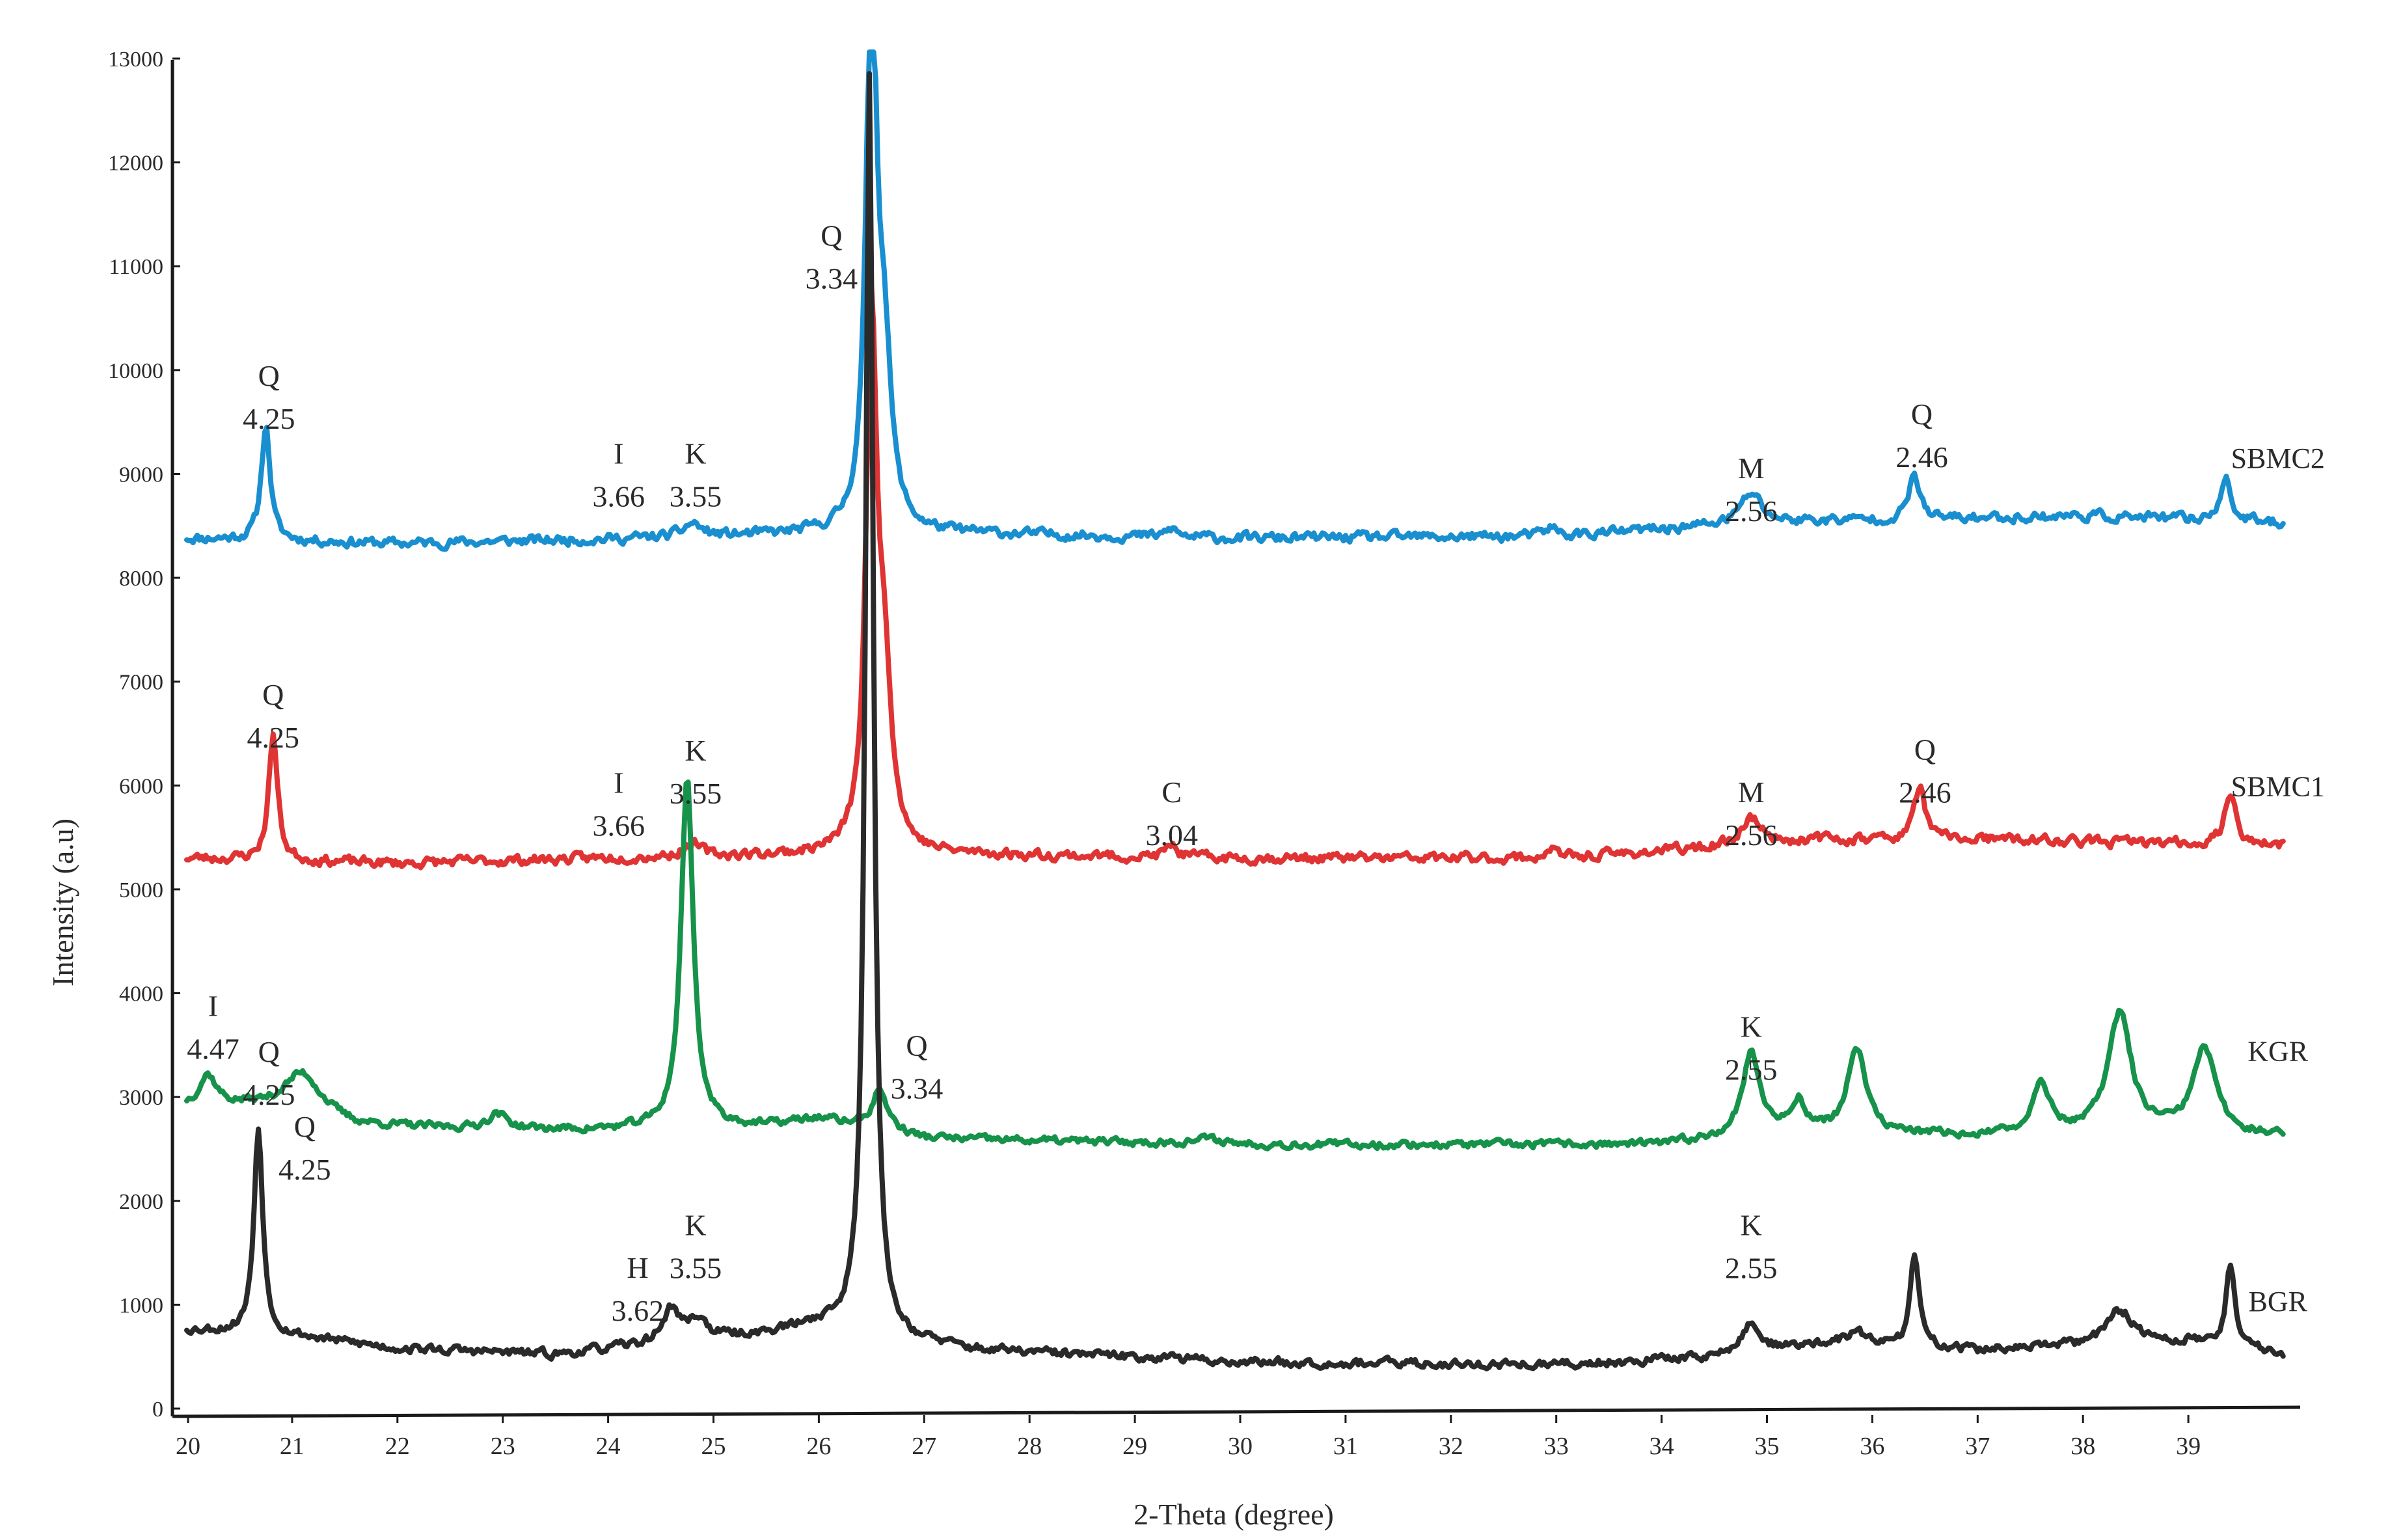  What do you see at coordinates (292, 1446) in the screenshot?
I see `x-tick-label: 21` at bounding box center [292, 1446].